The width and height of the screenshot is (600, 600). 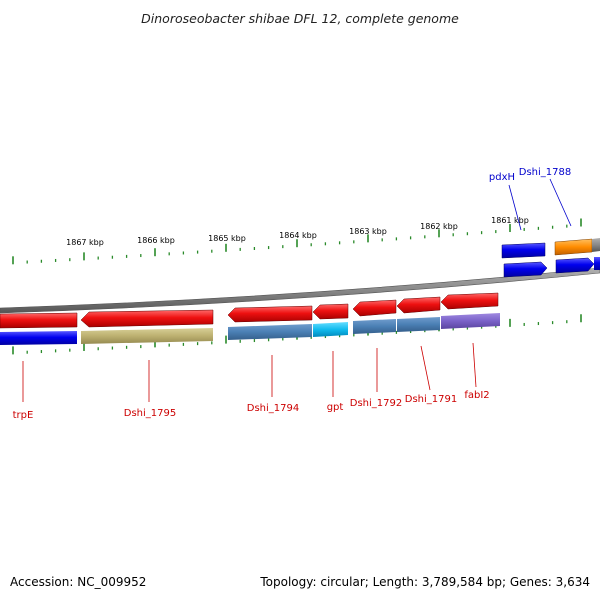 I want to click on ruler-label: 1863 kbp, so click(x=368, y=231).